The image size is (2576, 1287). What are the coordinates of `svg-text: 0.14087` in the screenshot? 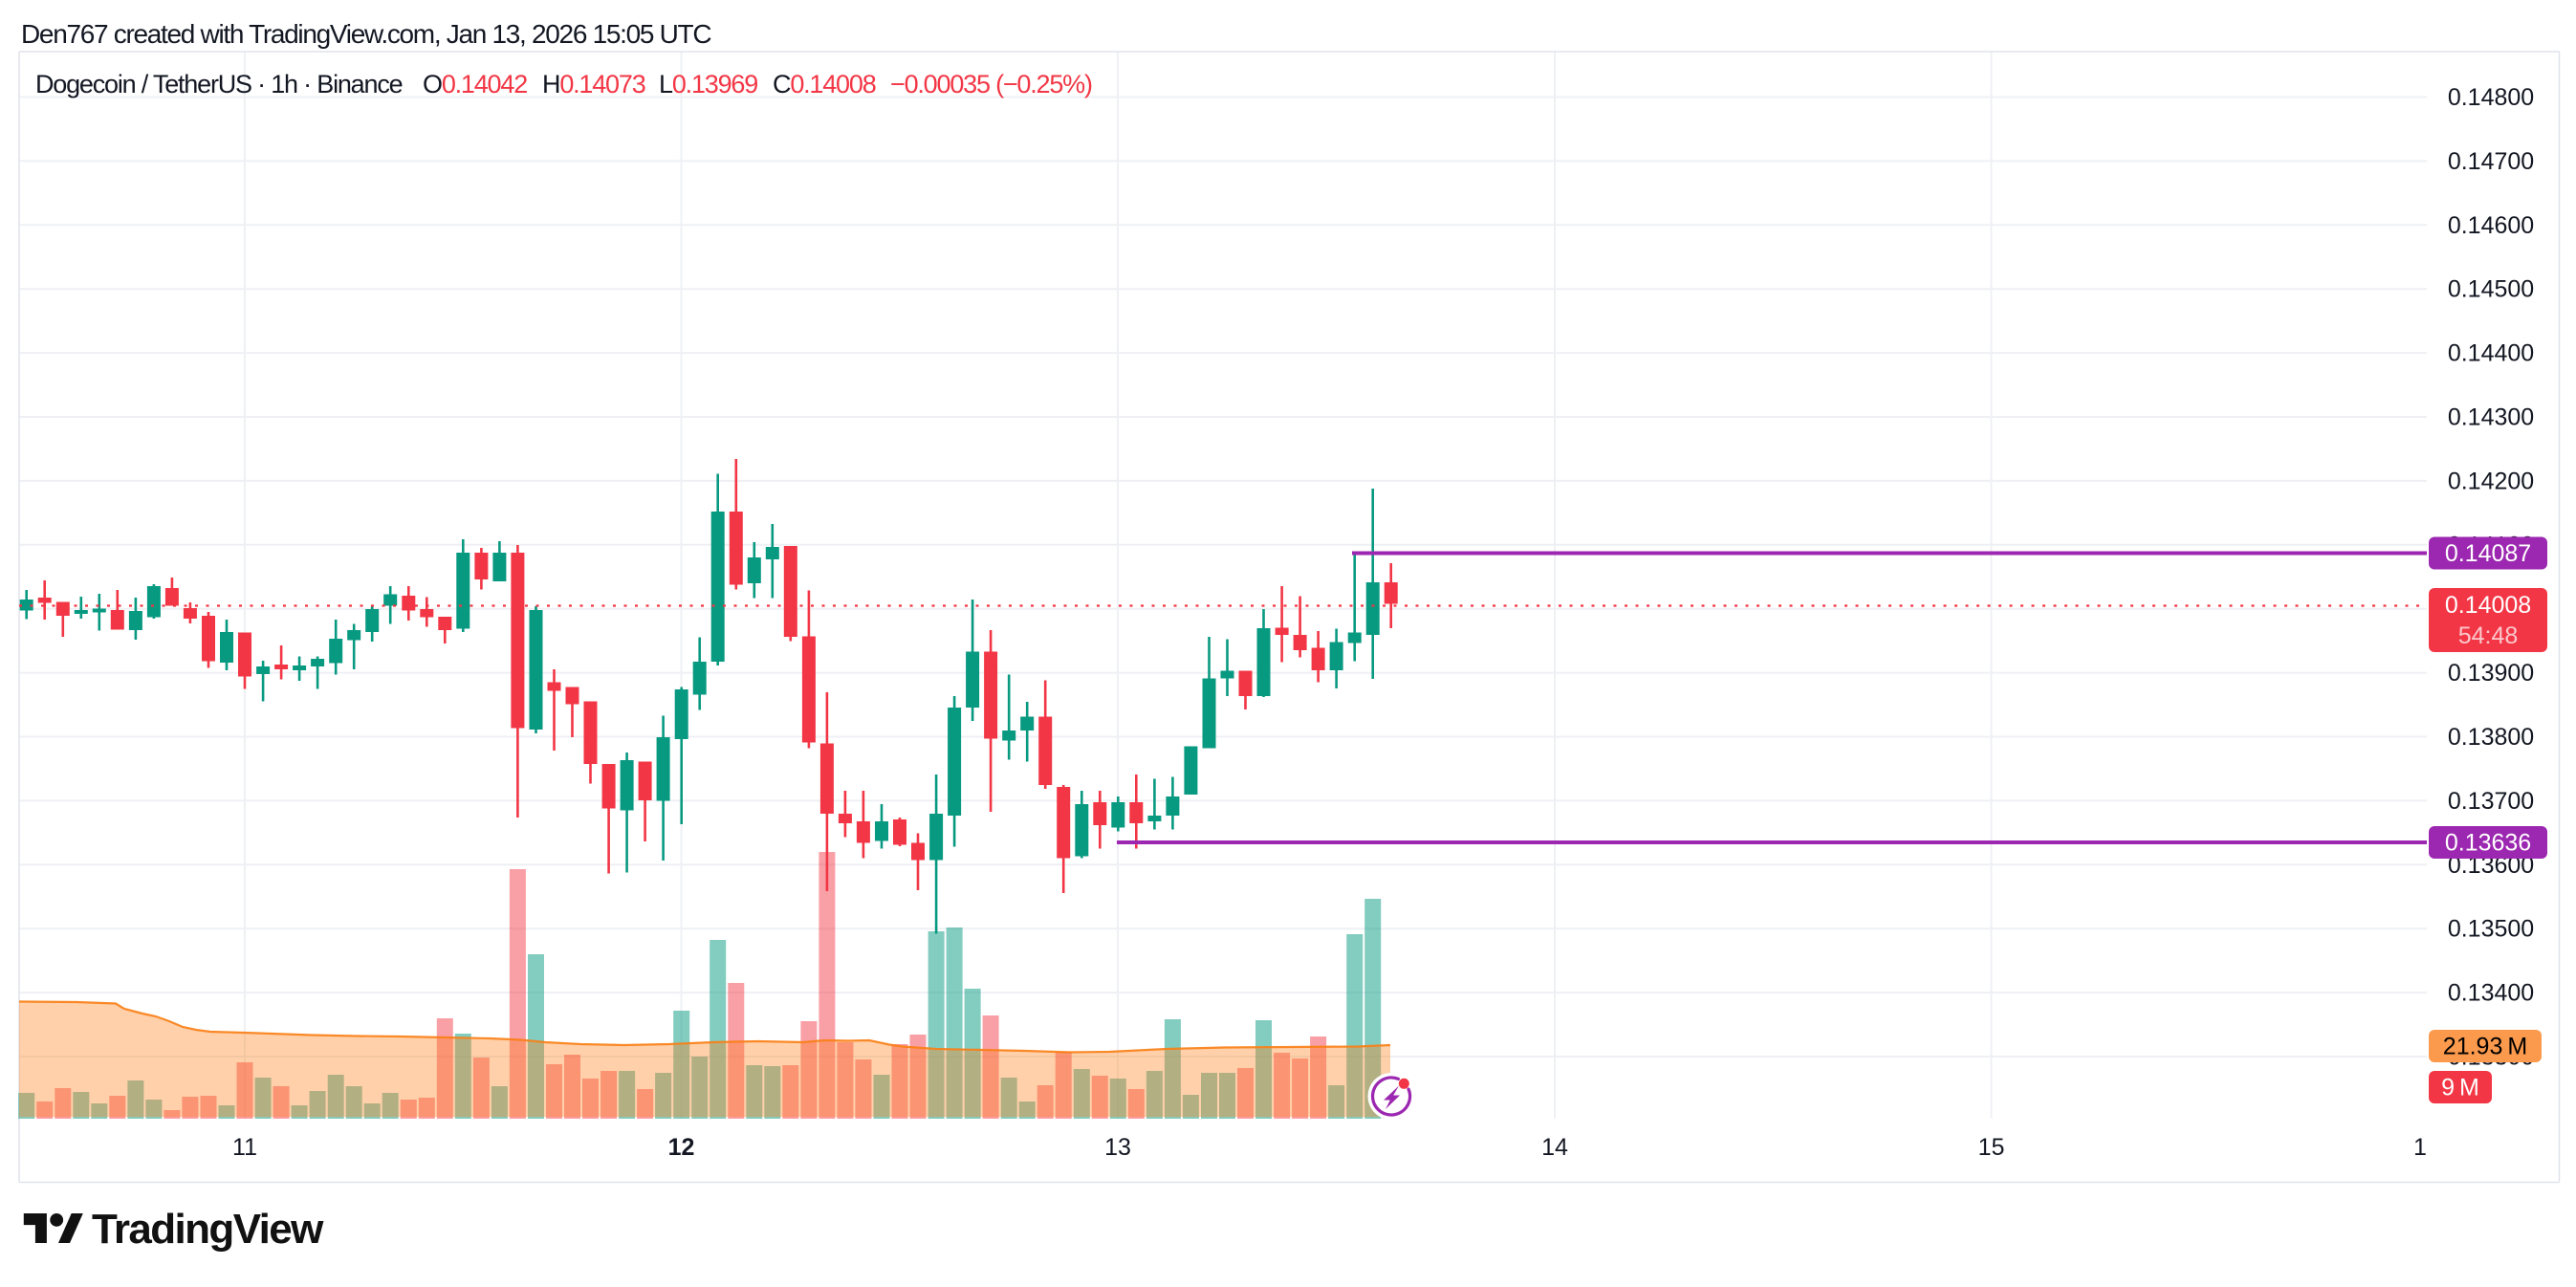 It's located at (2488, 553).